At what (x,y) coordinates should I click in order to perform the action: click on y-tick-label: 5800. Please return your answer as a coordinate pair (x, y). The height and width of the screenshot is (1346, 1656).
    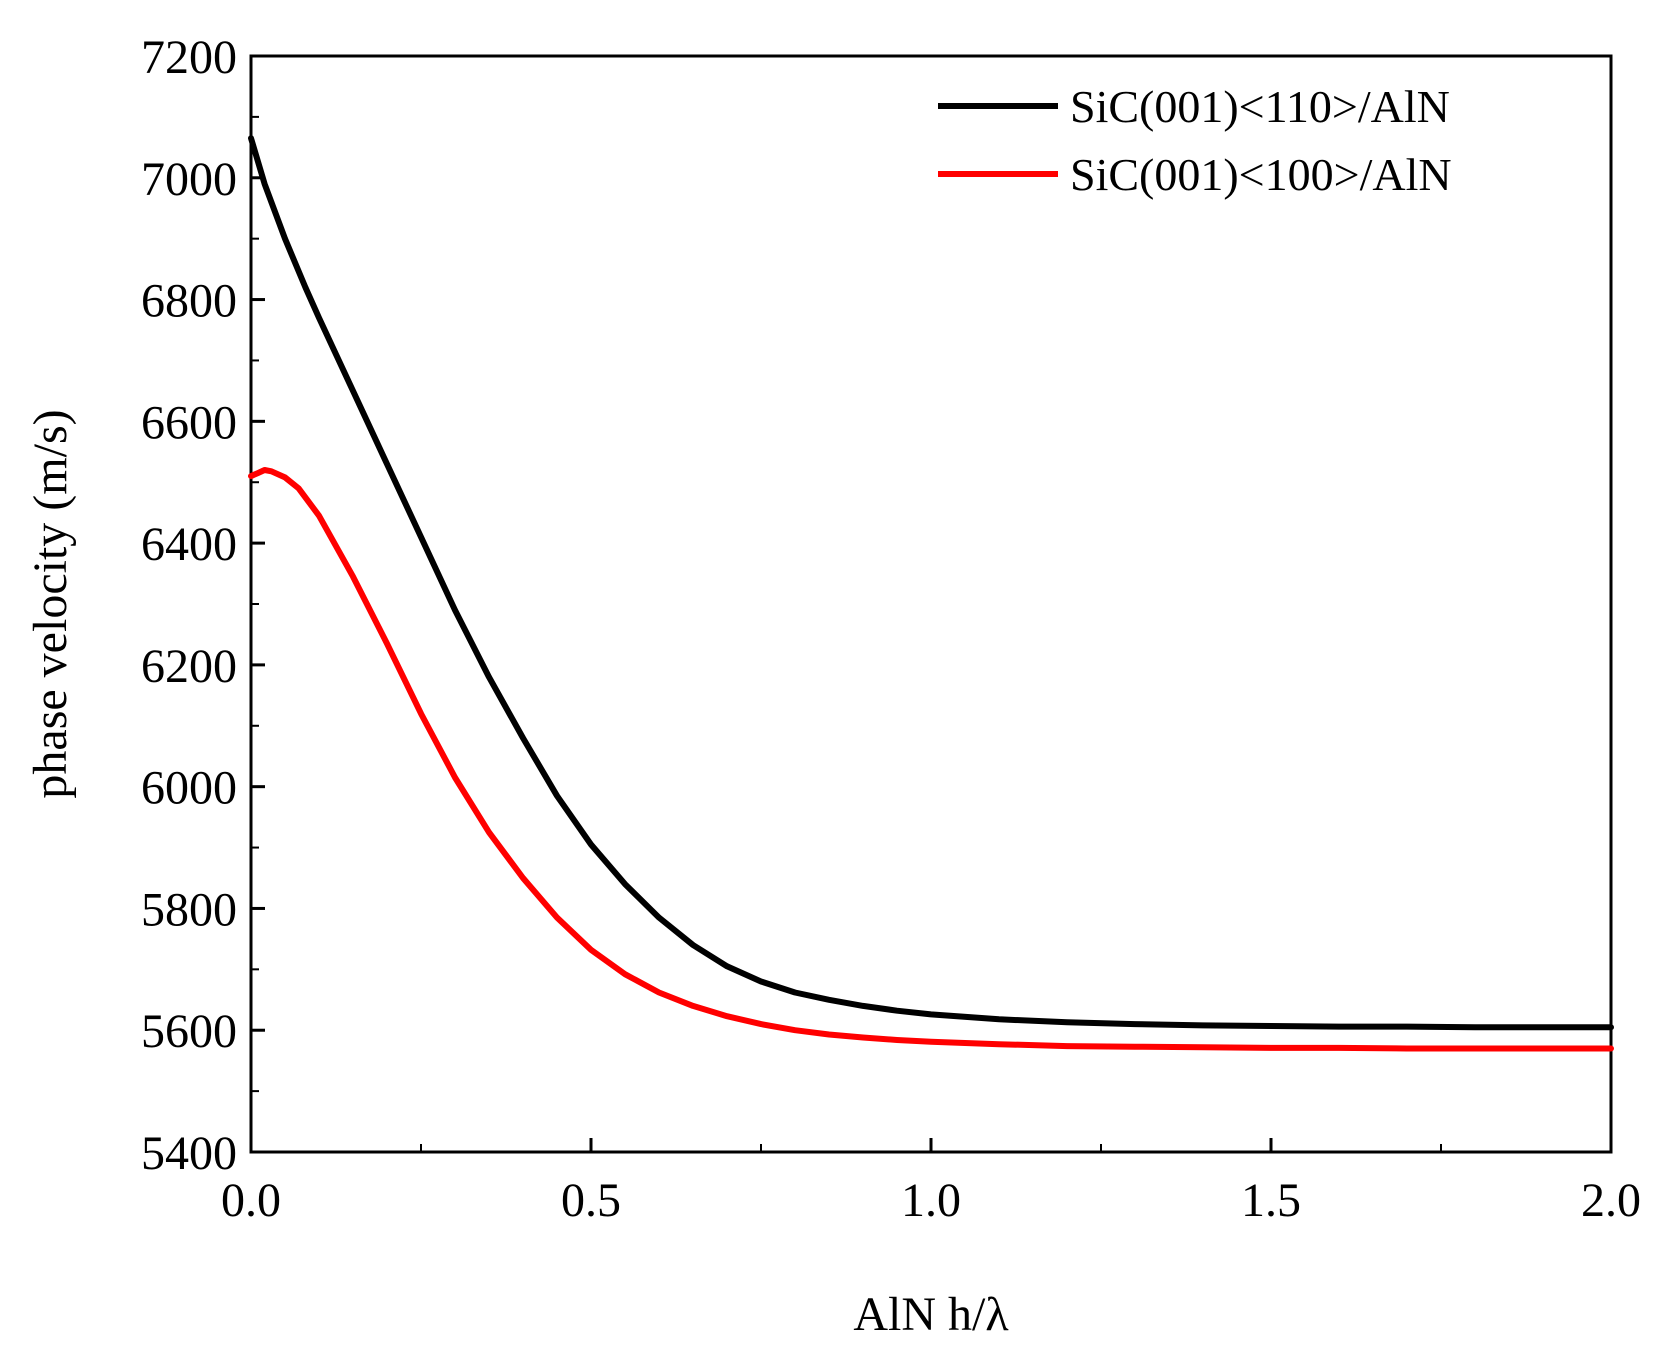
    Looking at the image, I should click on (189, 909).